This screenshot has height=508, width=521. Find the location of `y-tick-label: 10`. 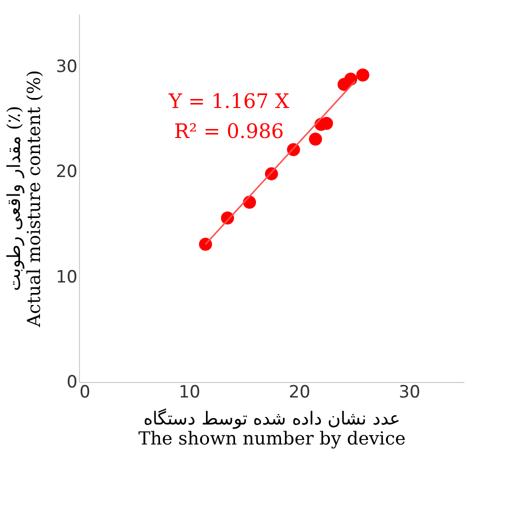

y-tick-label: 10 is located at coordinates (67, 277).